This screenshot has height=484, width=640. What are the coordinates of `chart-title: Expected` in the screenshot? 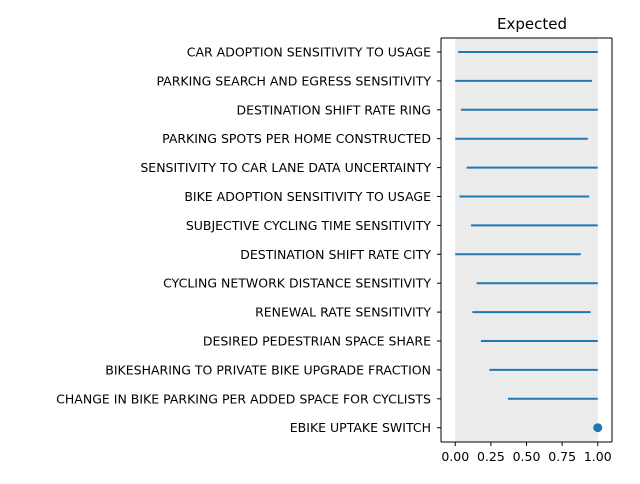 It's located at (532, 24).